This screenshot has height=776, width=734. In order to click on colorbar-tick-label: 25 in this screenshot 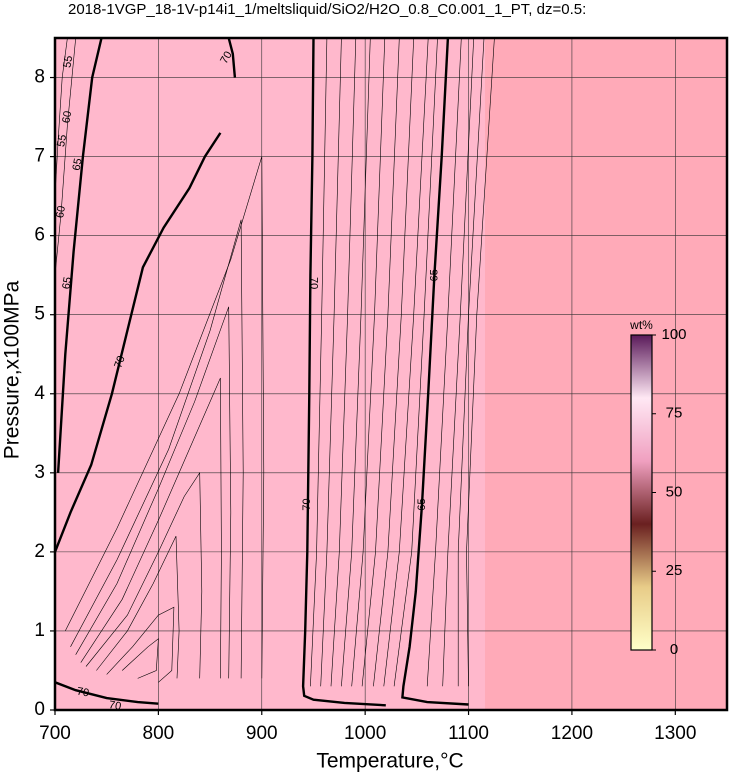, I will do `click(674, 570)`.